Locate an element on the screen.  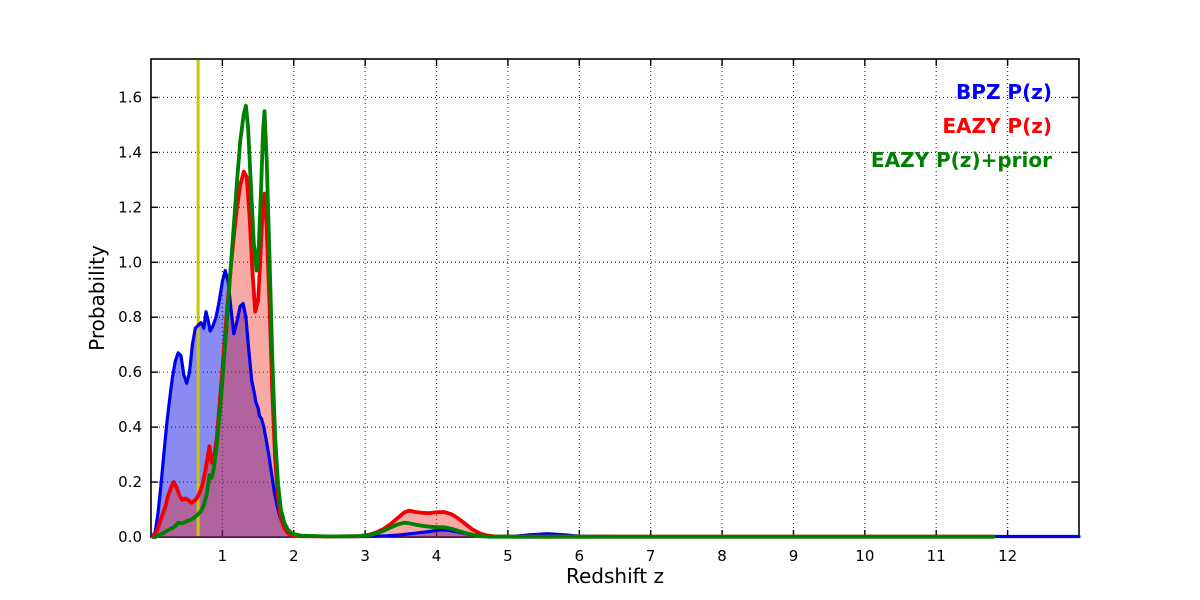
x-tick-label: 8 is located at coordinates (722, 556).